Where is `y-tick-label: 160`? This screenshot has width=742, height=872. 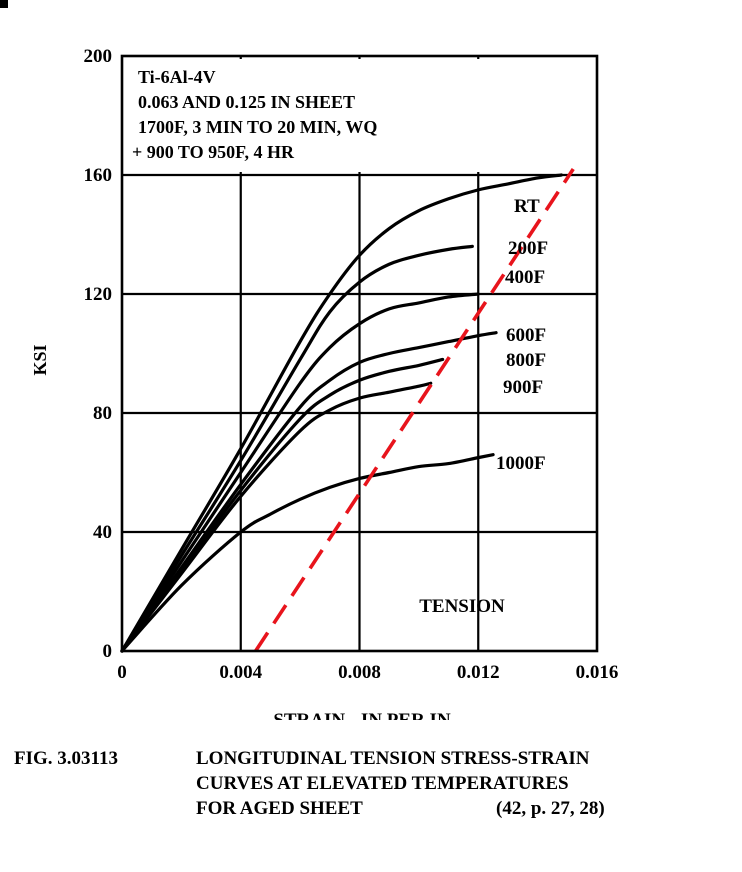 y-tick-label: 160 is located at coordinates (98, 175).